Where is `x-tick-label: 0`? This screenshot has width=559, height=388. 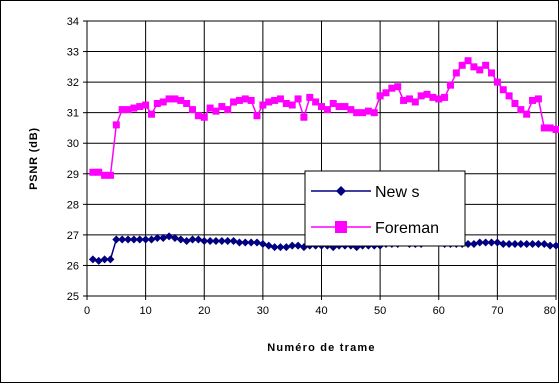 x-tick-label: 0 is located at coordinates (87, 311).